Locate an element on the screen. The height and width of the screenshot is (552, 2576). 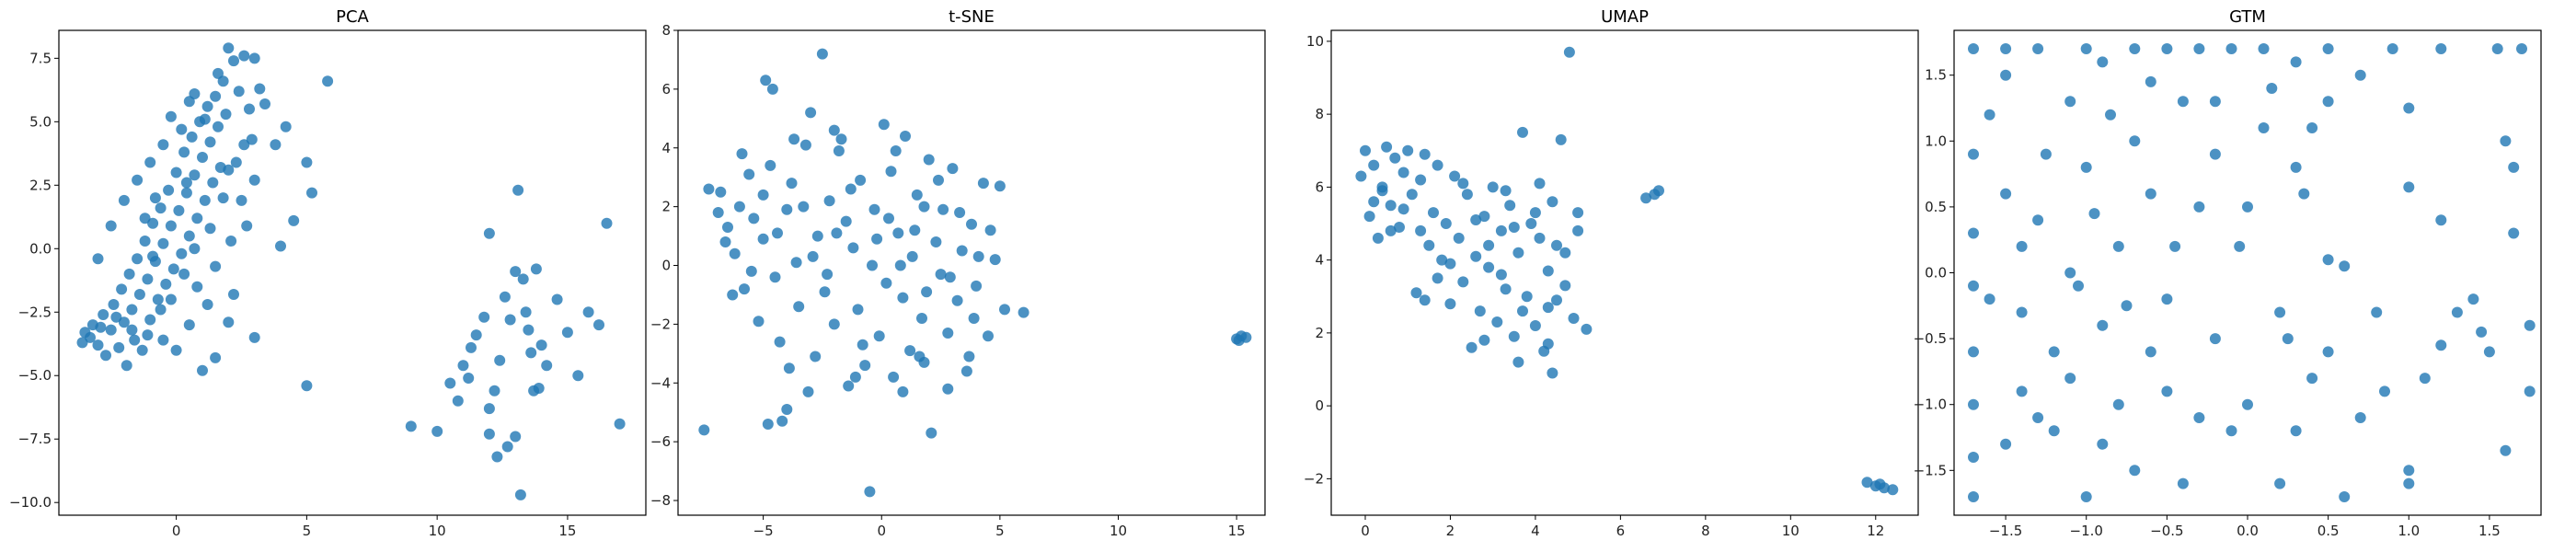
gtm-xtick-label: 1.5 is located at coordinates (2489, 531).